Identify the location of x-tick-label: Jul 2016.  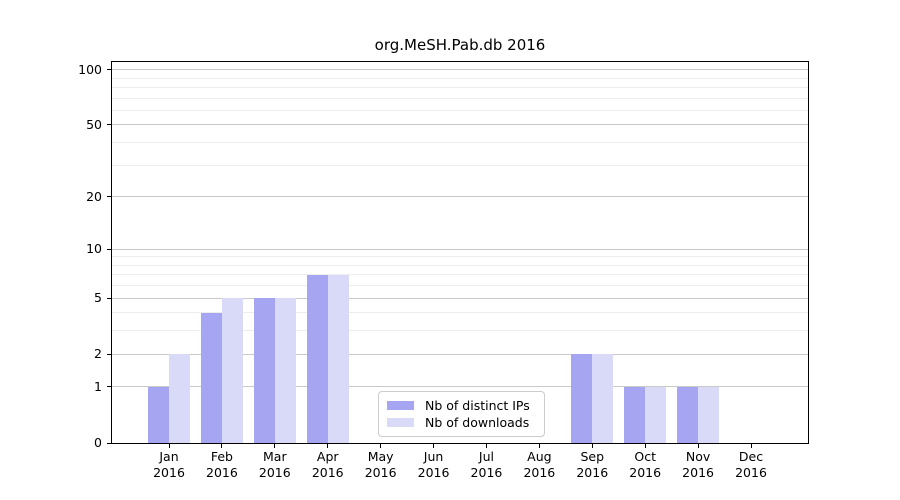
(487, 465).